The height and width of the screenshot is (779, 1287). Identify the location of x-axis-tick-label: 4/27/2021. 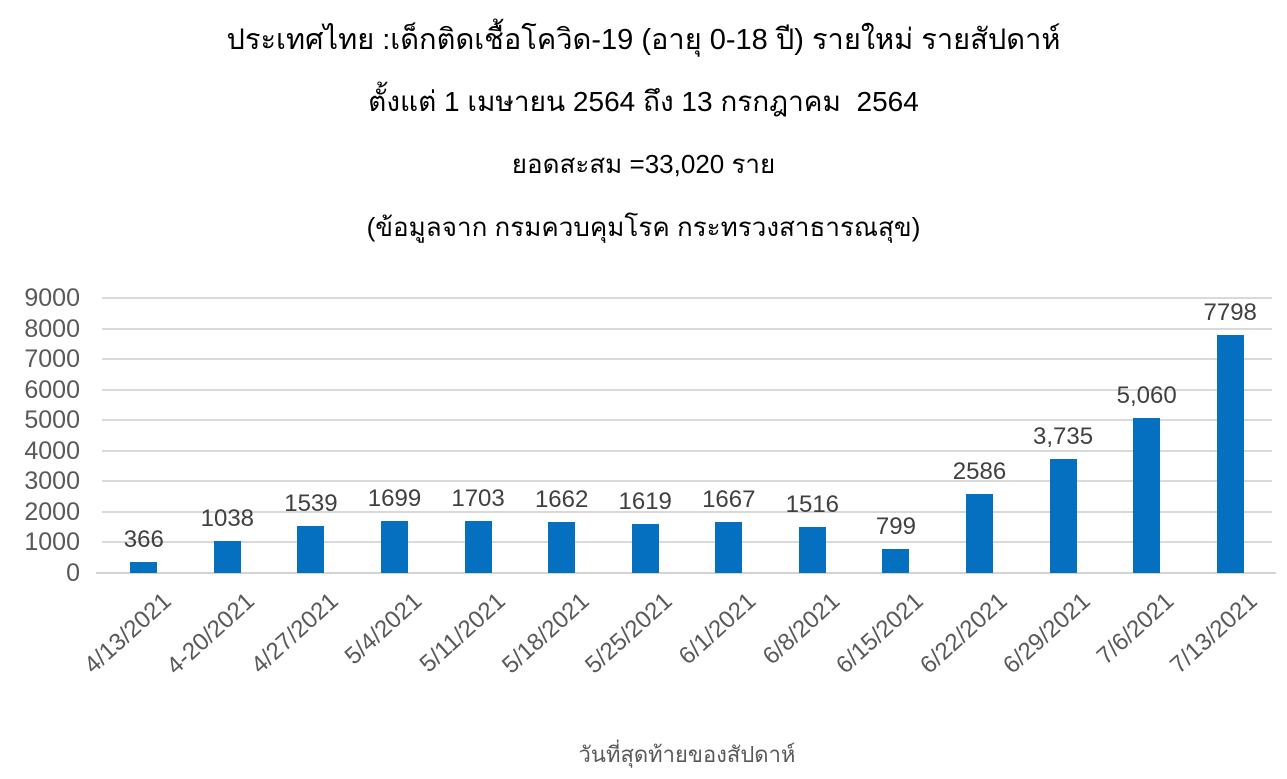
(295, 633).